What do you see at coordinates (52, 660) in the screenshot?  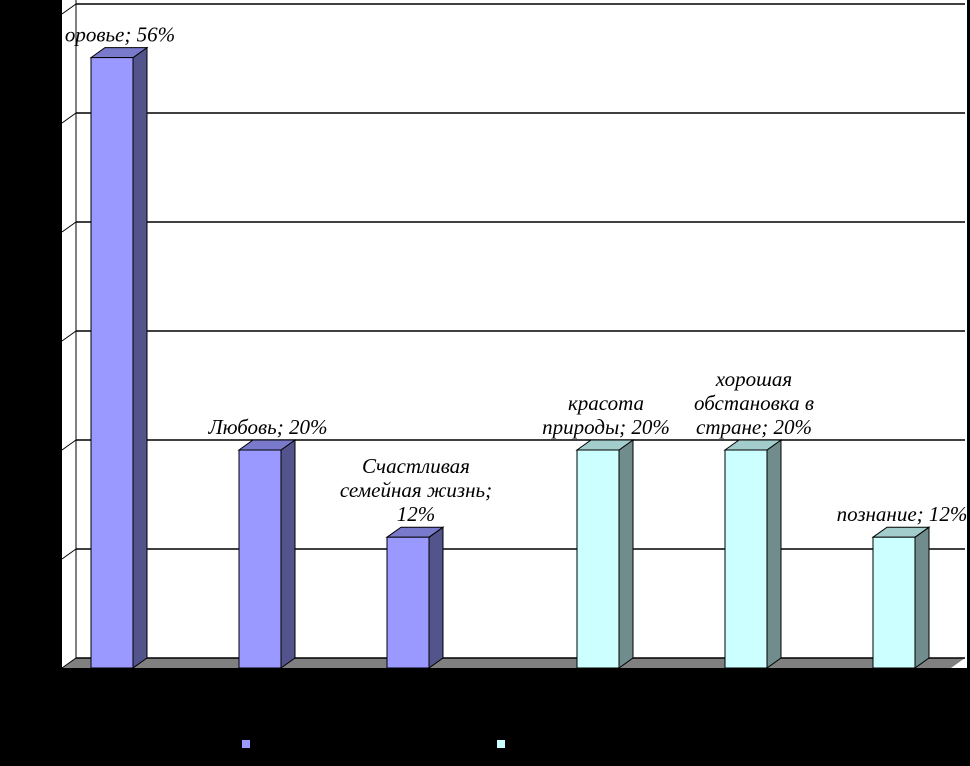 I see `y-tick-label: 0` at bounding box center [52, 660].